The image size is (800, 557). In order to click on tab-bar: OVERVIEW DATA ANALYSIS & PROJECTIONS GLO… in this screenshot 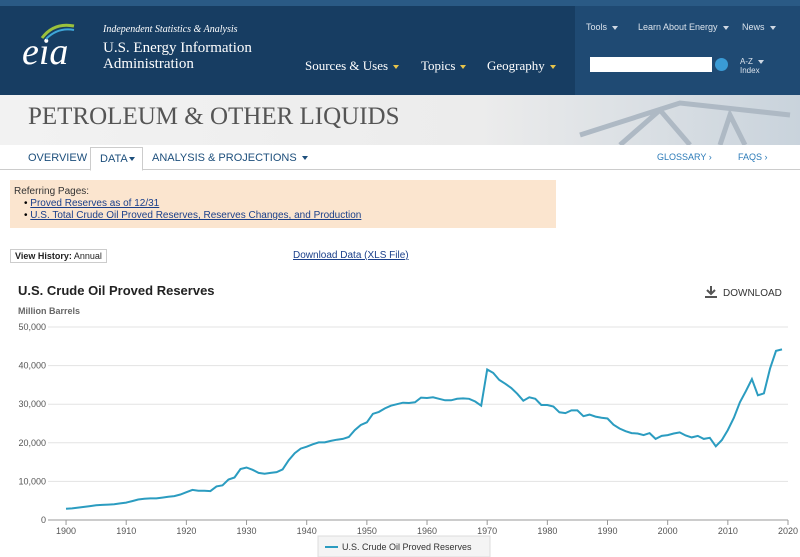, I will do `click(400, 158)`.